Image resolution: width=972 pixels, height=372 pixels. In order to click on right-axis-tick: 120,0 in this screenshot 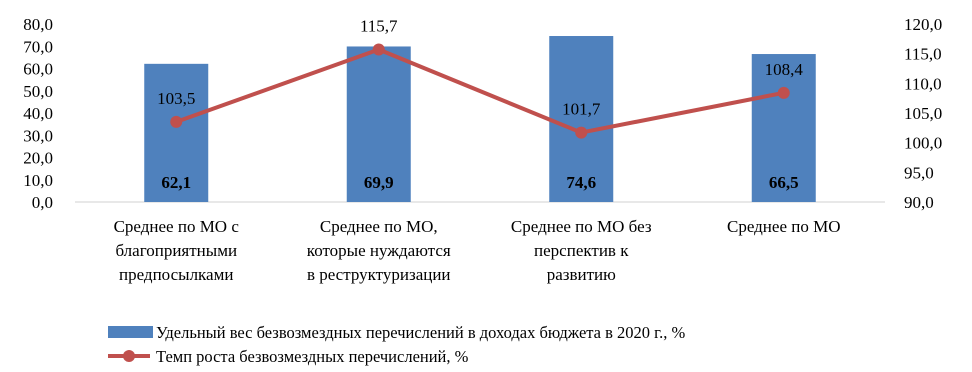, I will do `click(923, 24)`.